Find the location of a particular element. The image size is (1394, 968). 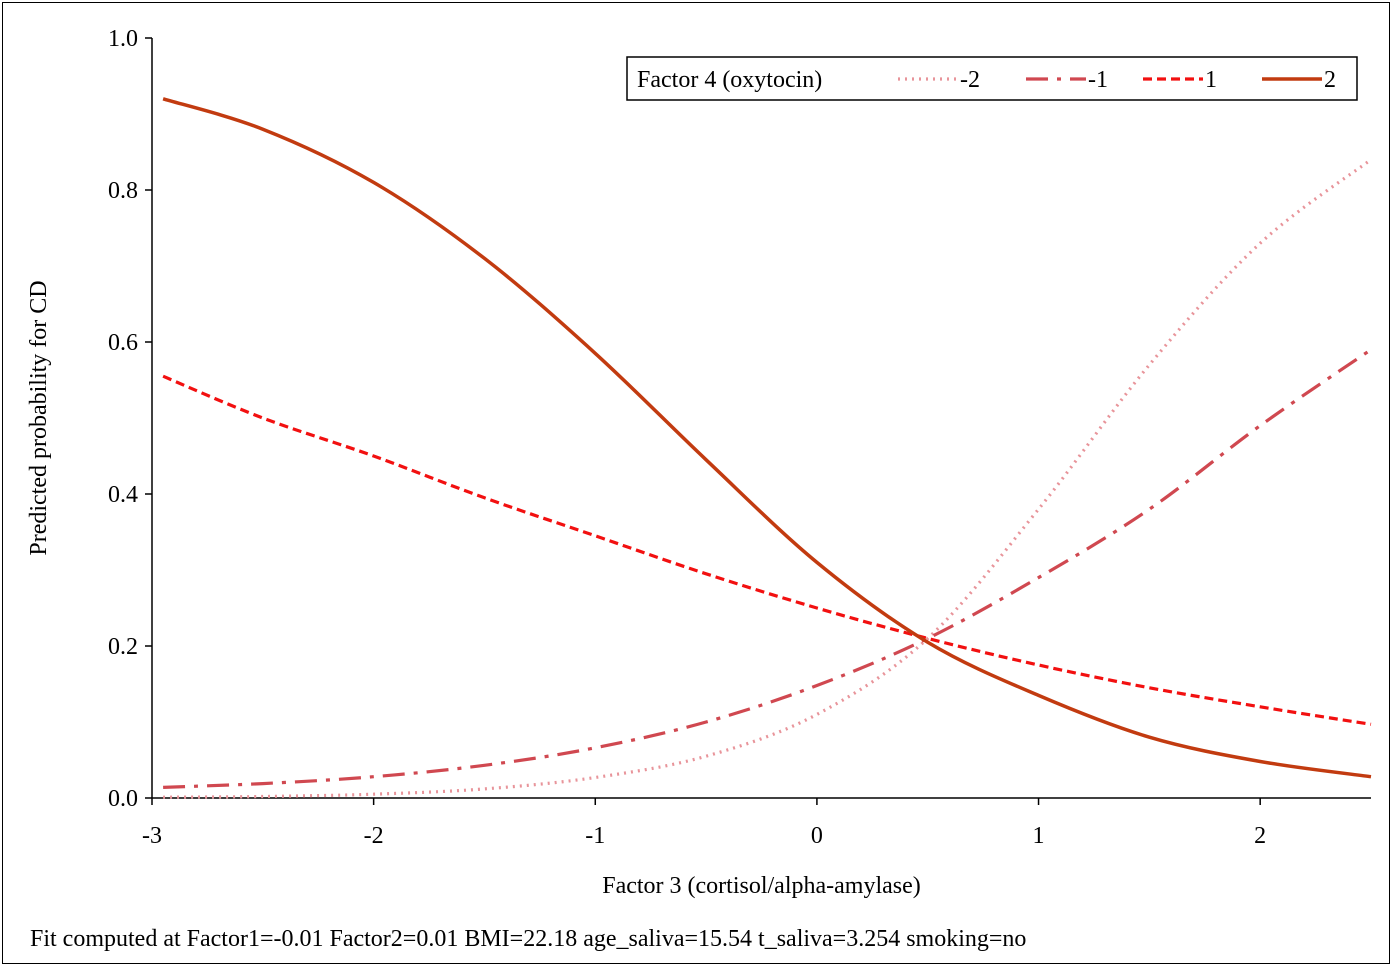

legend-label-1: 1 is located at coordinates (1211, 80).